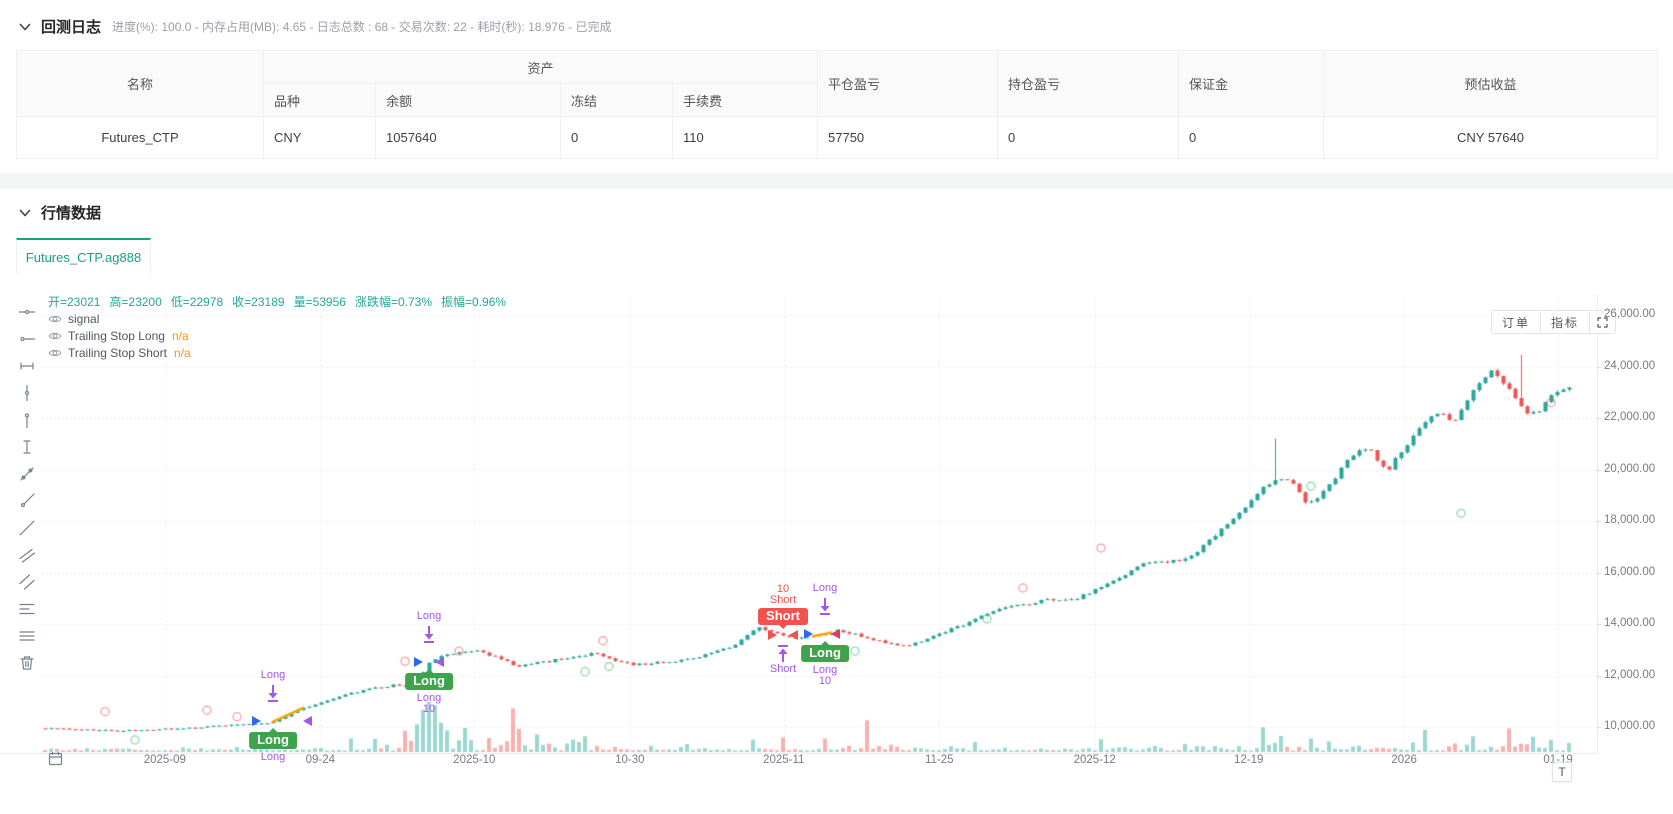 The image size is (1673, 814). Describe the element at coordinates (27, 581) in the screenshot. I see `parallel-line-tool-icon` at that location.